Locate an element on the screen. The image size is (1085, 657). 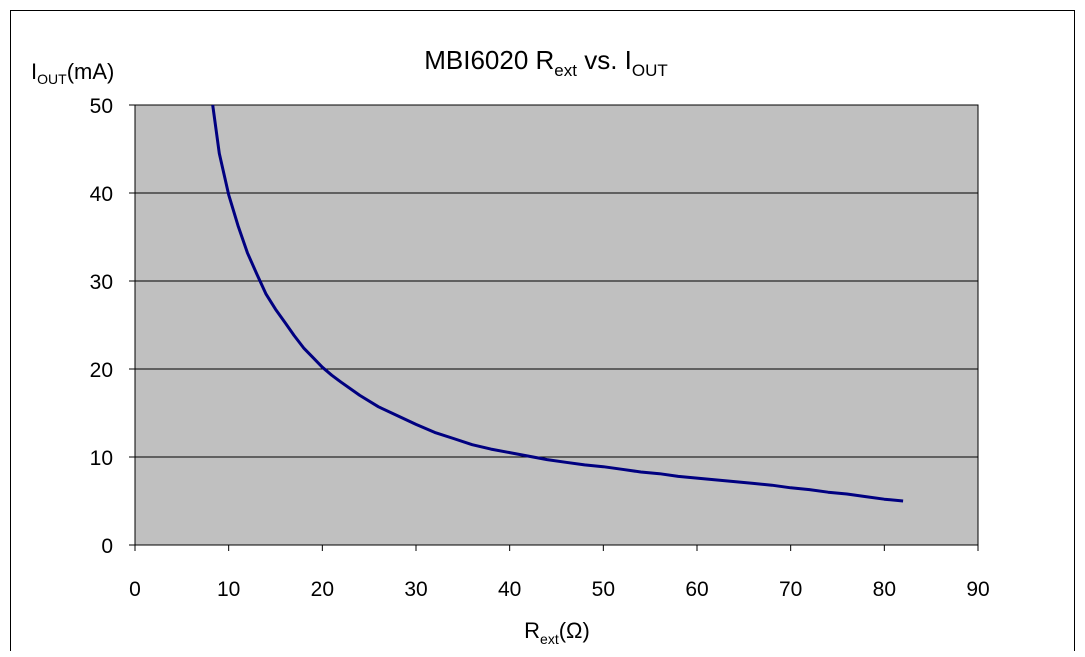
x-tick-label: 50 is located at coordinates (603, 589).